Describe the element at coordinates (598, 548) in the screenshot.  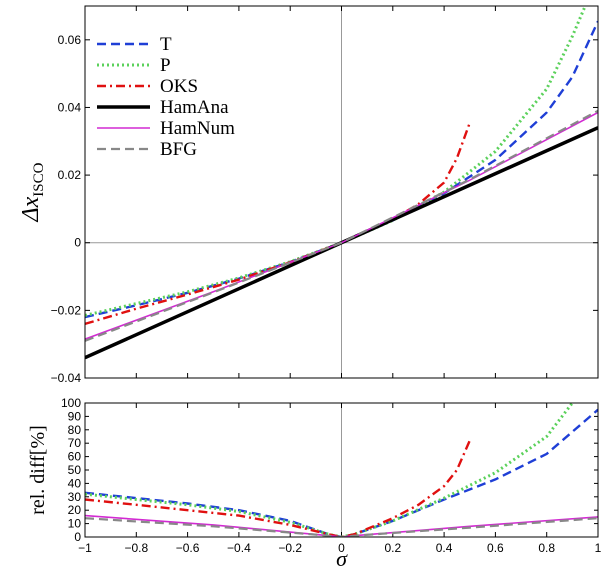
I see `bottom-xtick-label: 1` at that location.